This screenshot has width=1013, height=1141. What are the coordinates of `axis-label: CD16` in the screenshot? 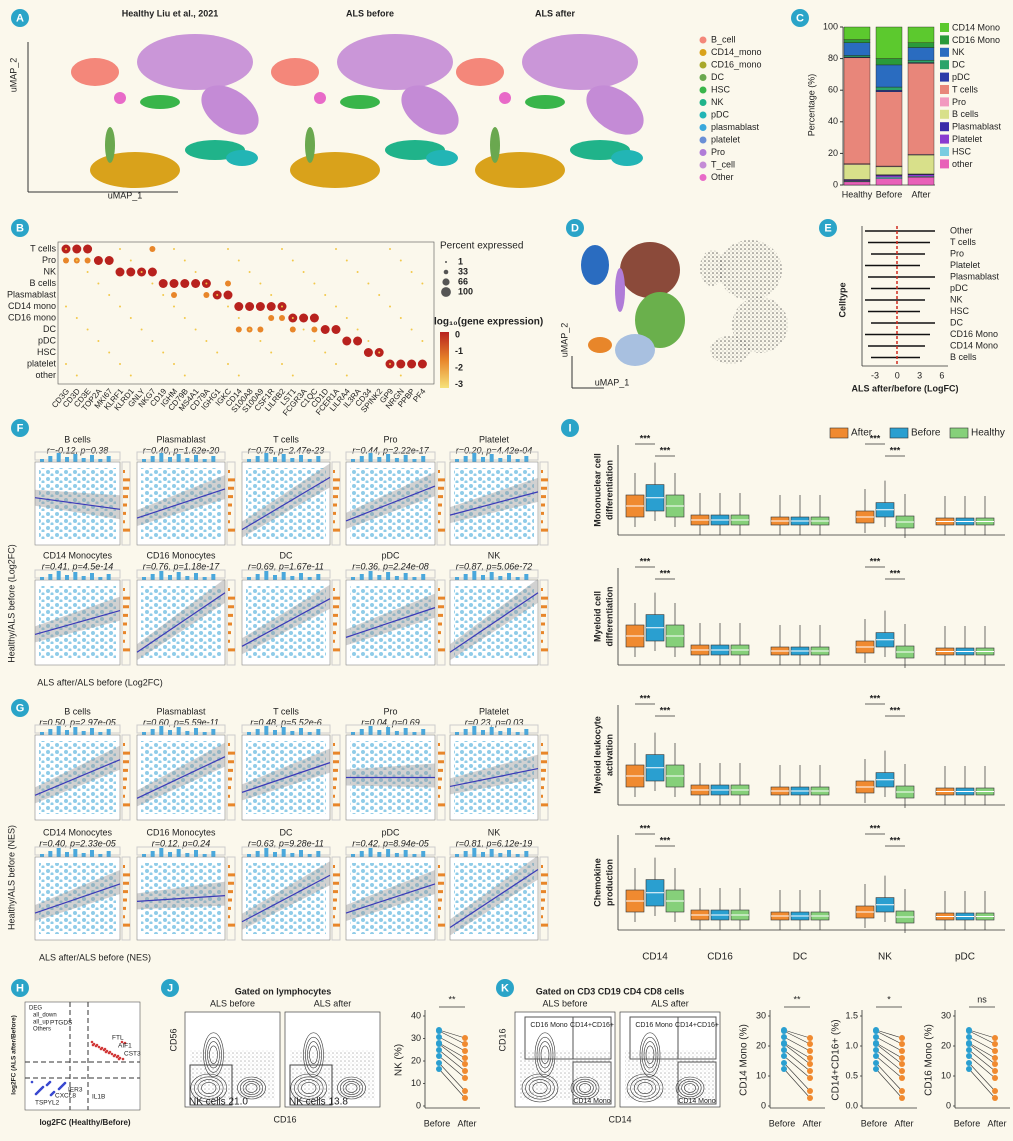 It's located at (502, 1039).